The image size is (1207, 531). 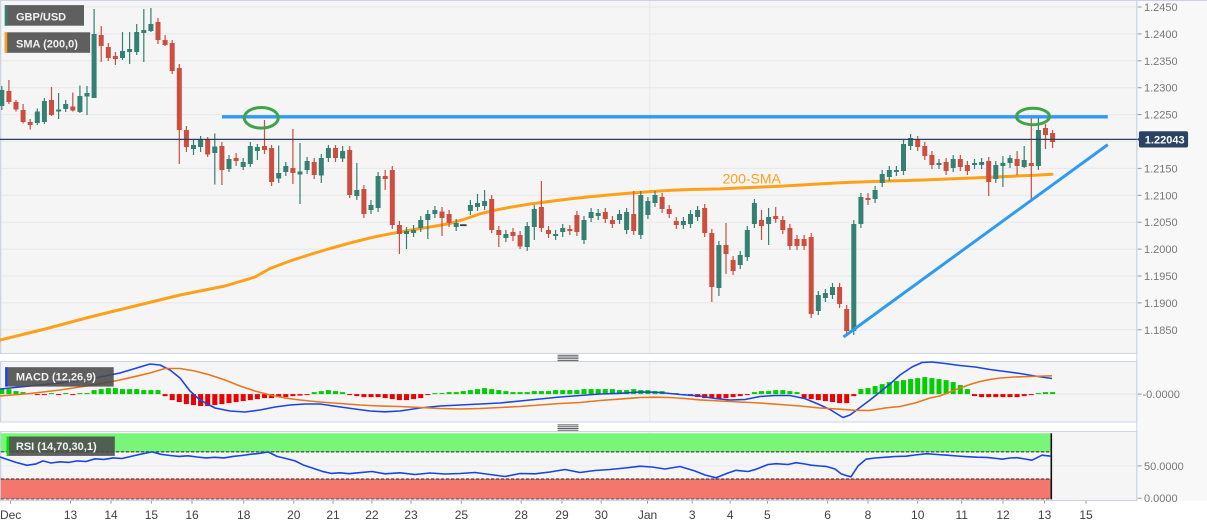 I want to click on svg-text: 6, so click(x=827, y=515).